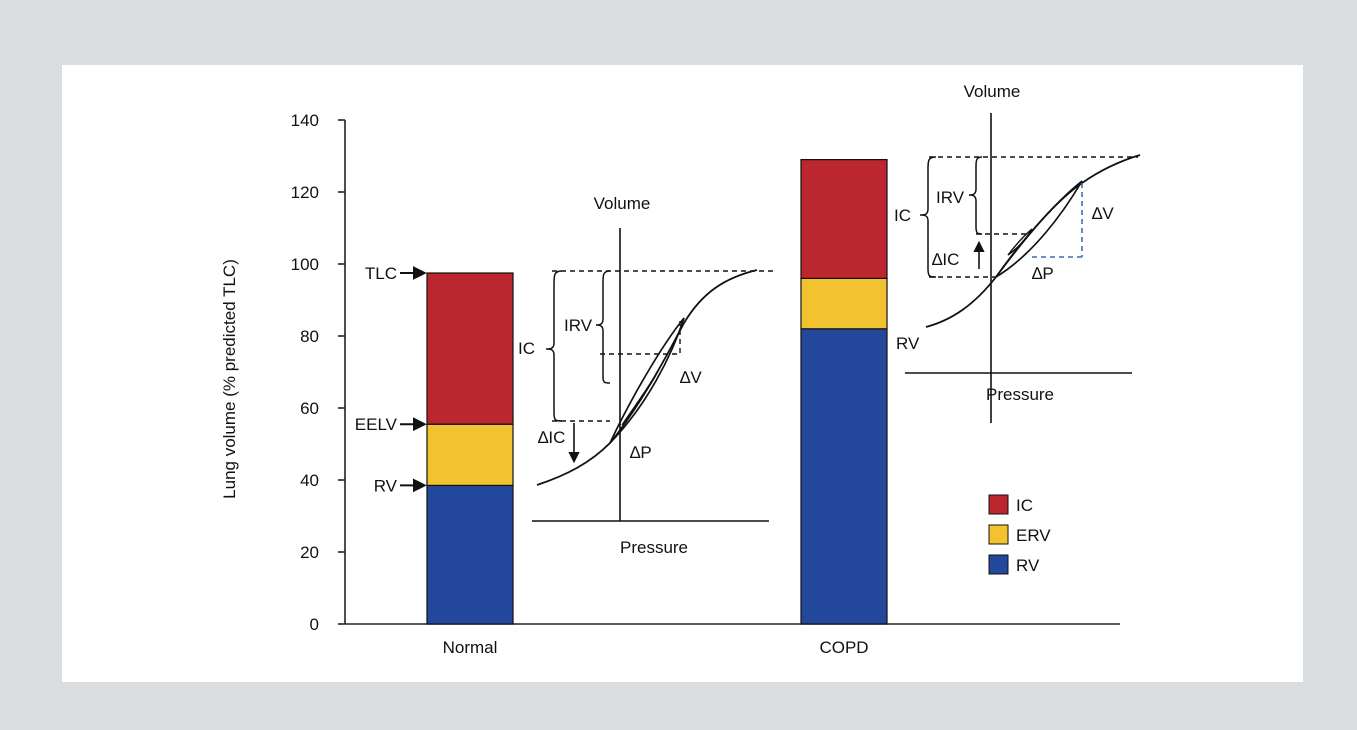  I want to click on bar-segment-rv-copd, so click(844, 476).